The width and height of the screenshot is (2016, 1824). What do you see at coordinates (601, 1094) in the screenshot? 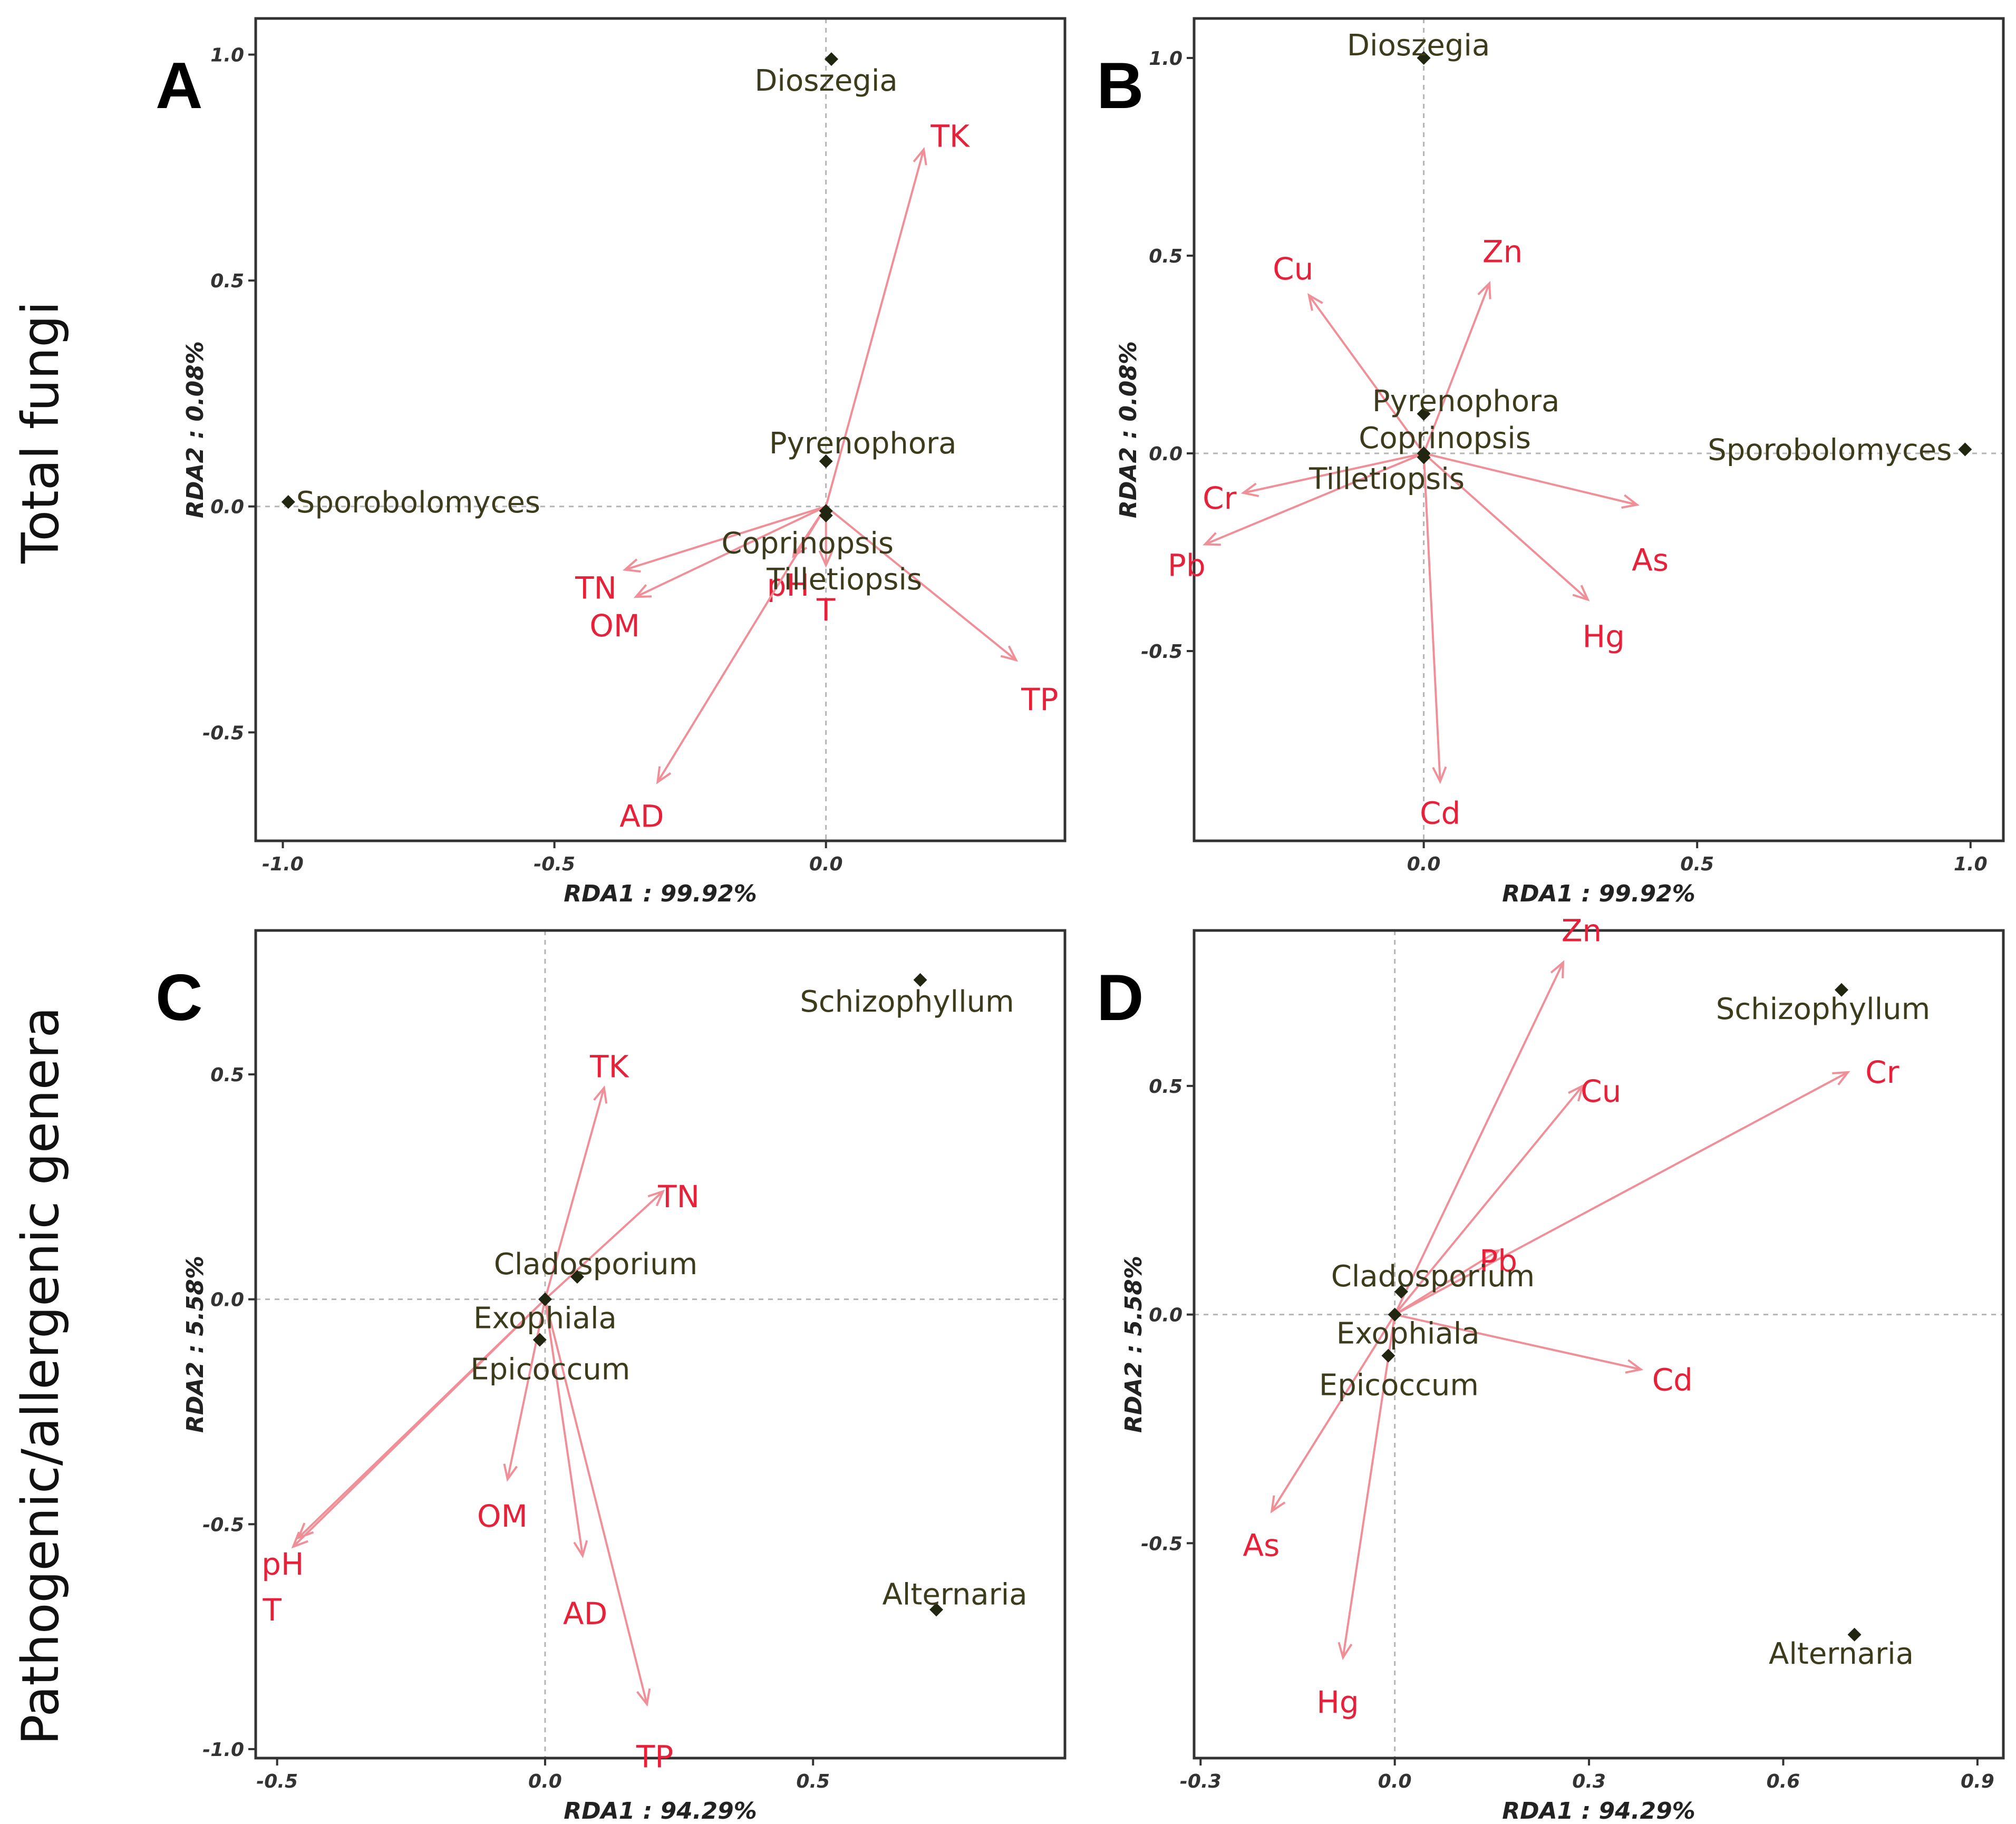
I see `vector-arrowhead-tk` at bounding box center [601, 1094].